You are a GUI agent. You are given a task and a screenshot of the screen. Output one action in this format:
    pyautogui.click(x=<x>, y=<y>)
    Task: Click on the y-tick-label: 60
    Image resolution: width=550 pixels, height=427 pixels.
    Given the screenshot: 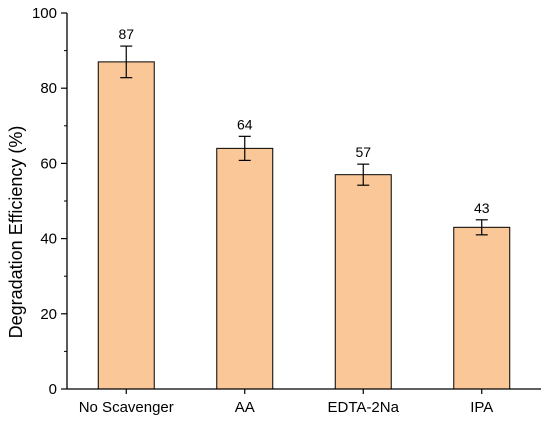 What is the action you would take?
    pyautogui.click(x=48, y=163)
    